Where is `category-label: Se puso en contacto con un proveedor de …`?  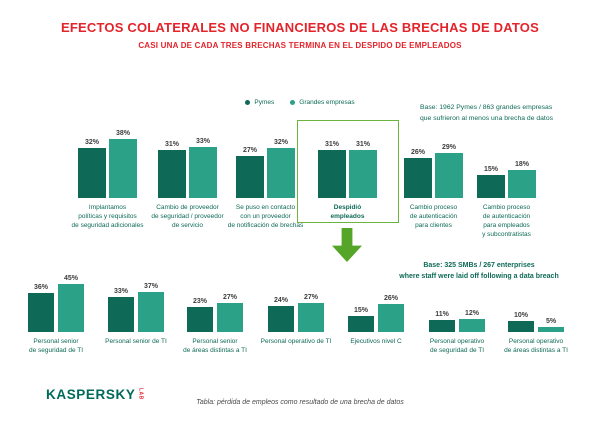 category-label: Se puso en contacto con un proveedor de … is located at coordinates (265, 217).